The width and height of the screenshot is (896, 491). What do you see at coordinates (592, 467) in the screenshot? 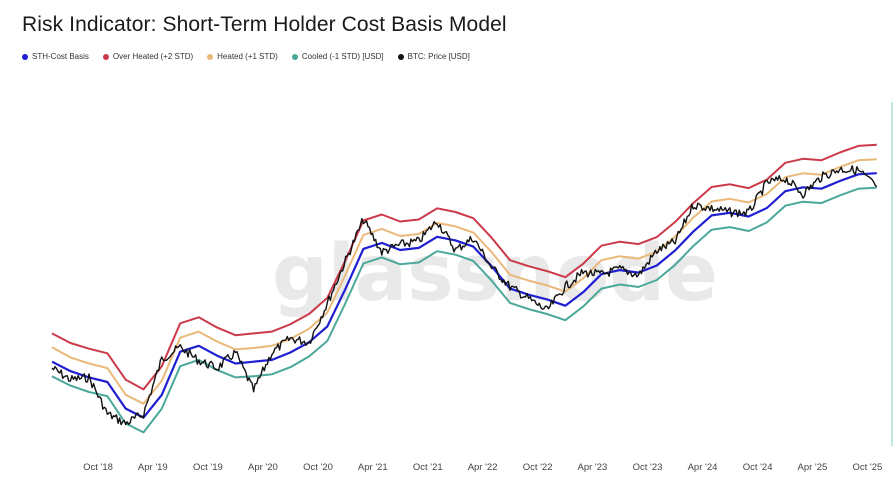
I see `x-tick-label: Apr '23` at bounding box center [592, 467].